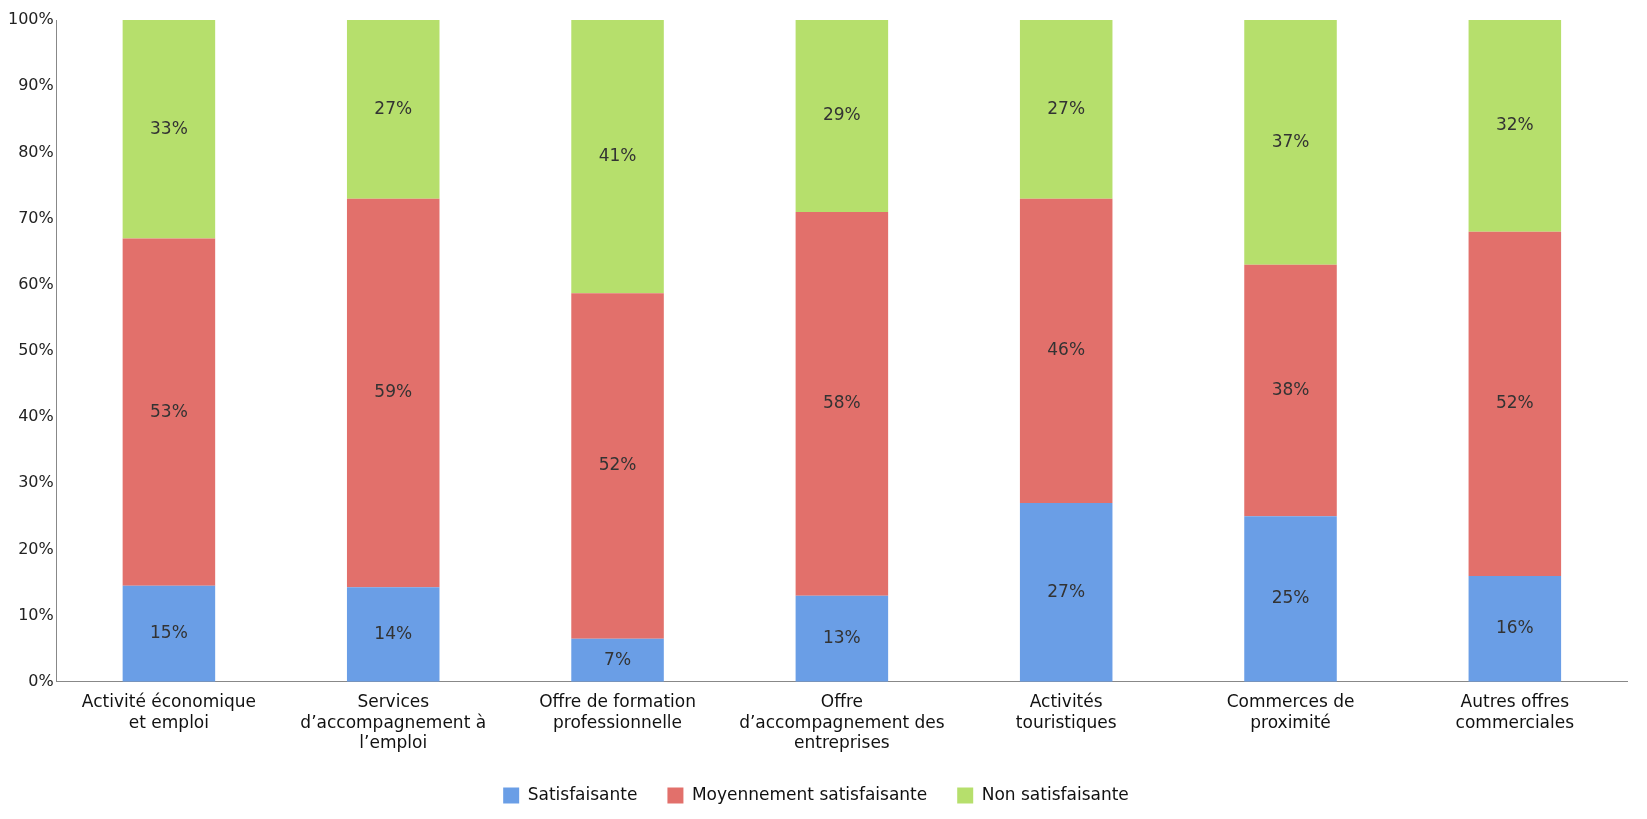 Image resolution: width=1647 pixels, height=819 pixels. What do you see at coordinates (1055, 793) in the screenshot?
I see `legend-label: Non satisfaisante` at bounding box center [1055, 793].